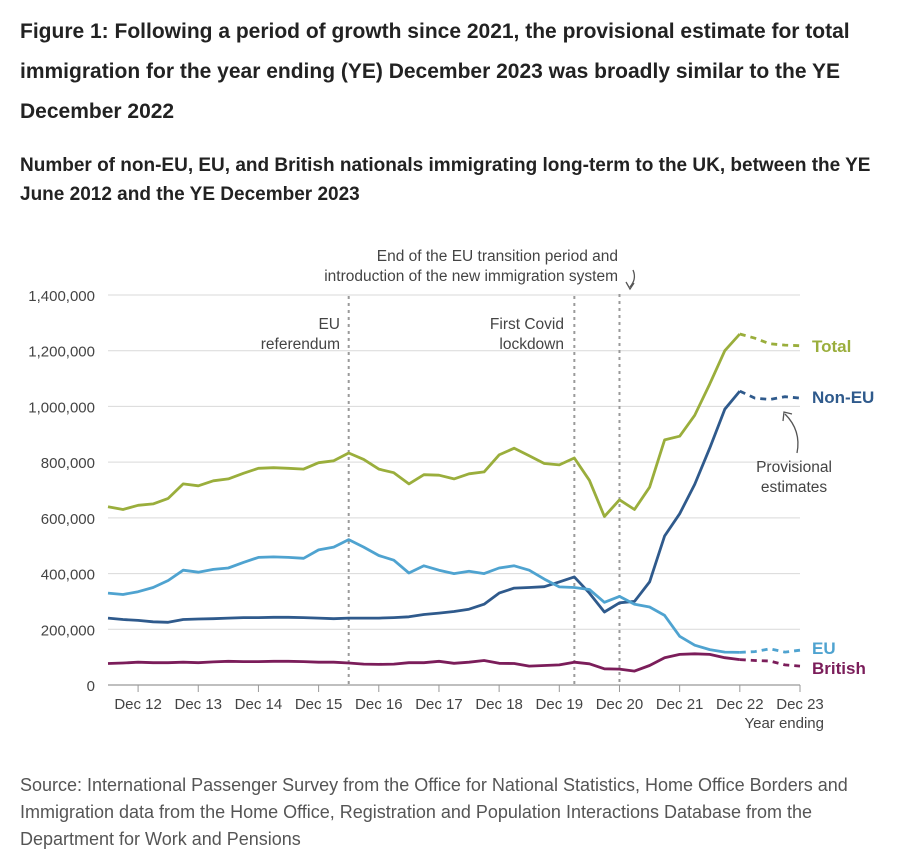  I want to click on annotation-covid-line: lockdown, so click(531, 344).